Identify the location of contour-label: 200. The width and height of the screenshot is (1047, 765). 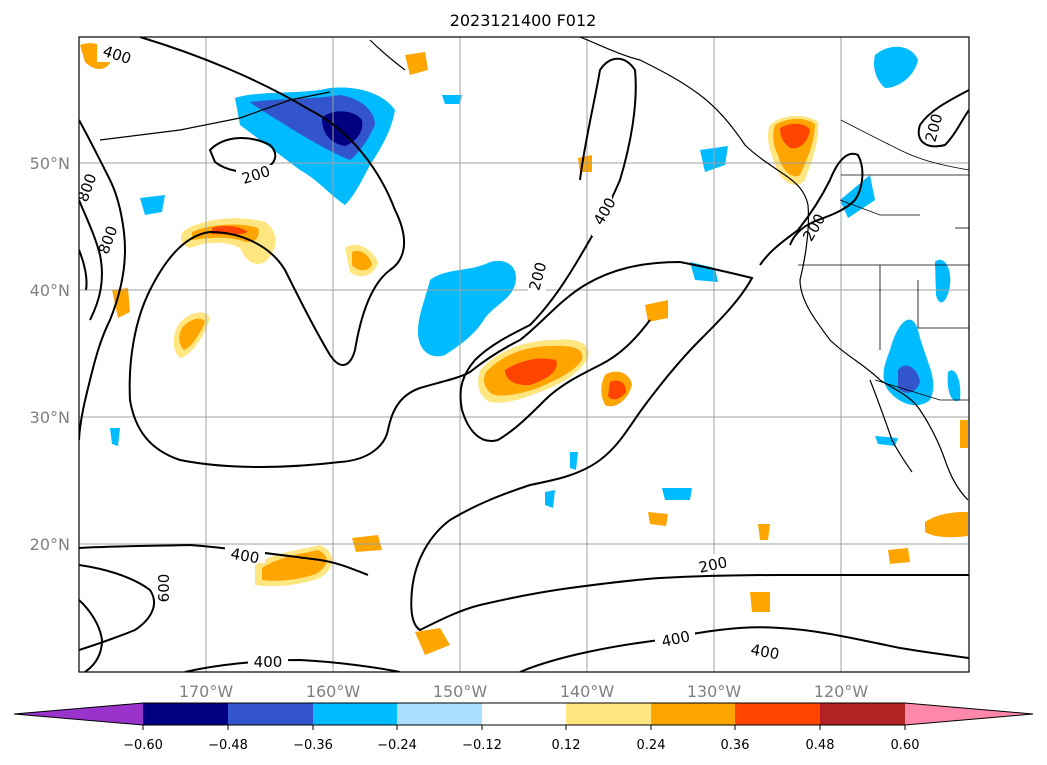
(713, 565).